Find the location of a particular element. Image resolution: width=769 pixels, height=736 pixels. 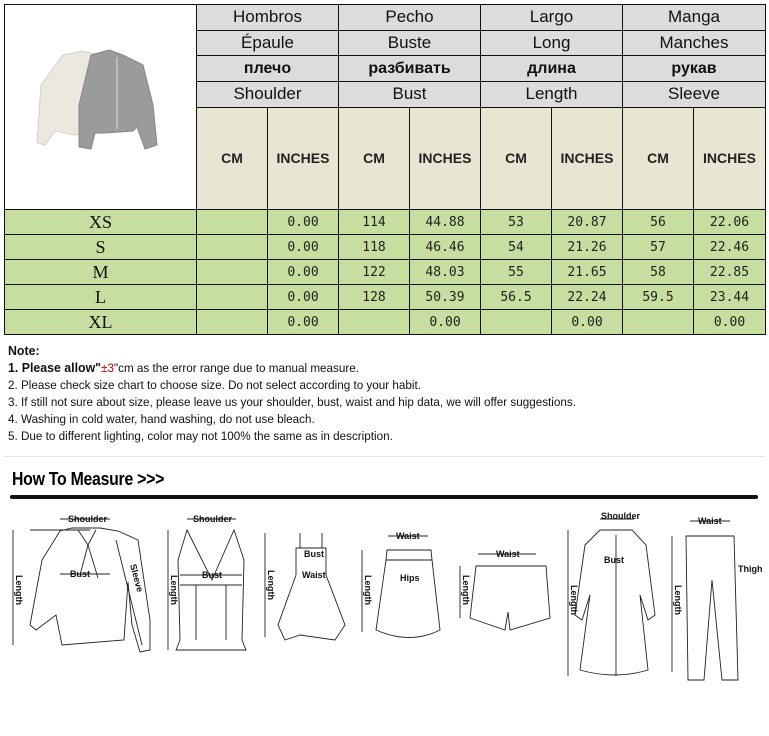

header-french-length: Long is located at coordinates (551, 43).